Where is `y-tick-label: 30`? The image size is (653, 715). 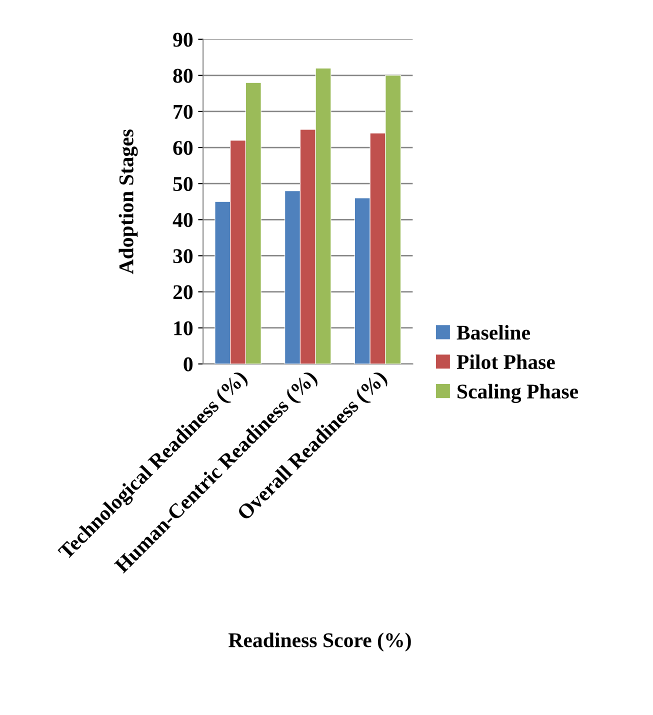
y-tick-label: 30 is located at coordinates (183, 256).